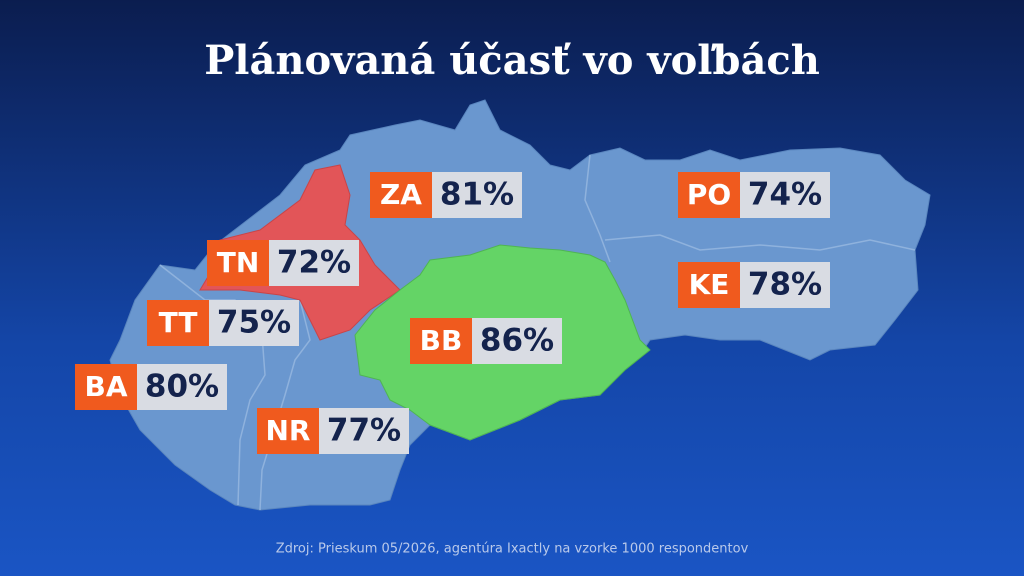 This screenshot has width=1024, height=580. I want to click on region-code: TN, so click(238, 262).